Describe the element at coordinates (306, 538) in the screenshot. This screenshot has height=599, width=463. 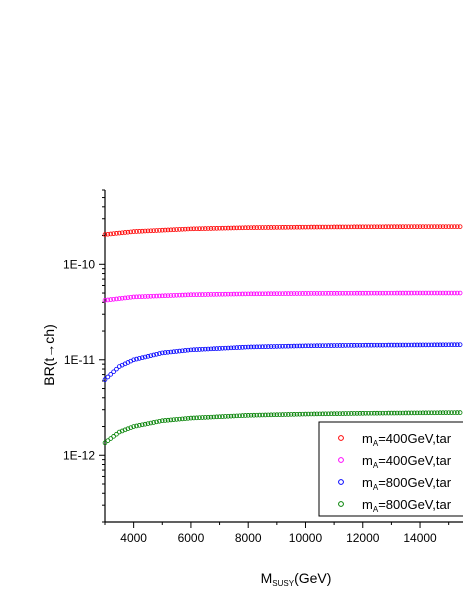
I see `x-tick-label: 10000` at that location.